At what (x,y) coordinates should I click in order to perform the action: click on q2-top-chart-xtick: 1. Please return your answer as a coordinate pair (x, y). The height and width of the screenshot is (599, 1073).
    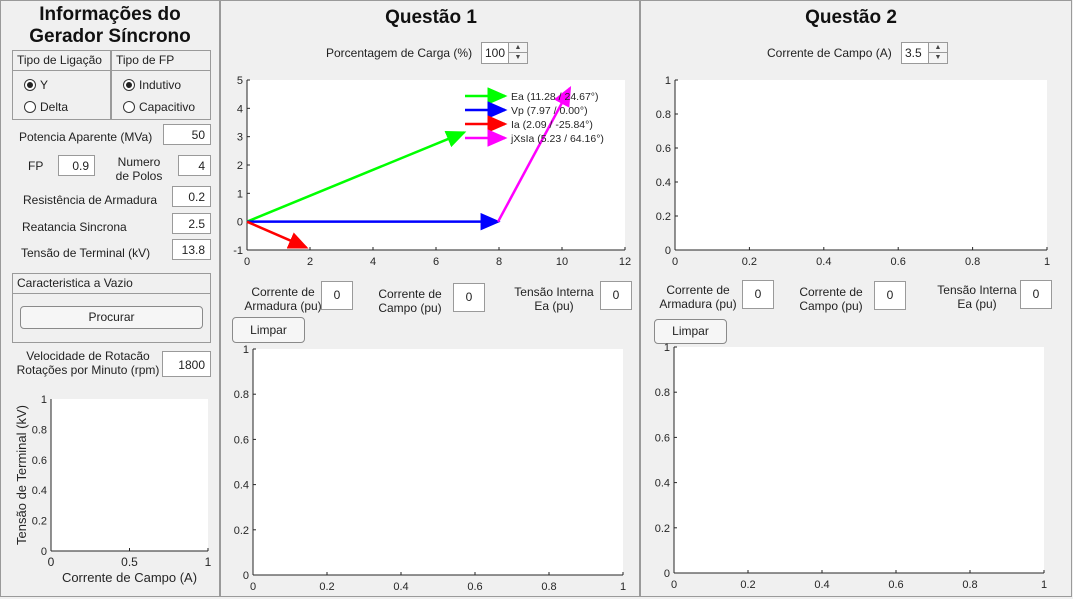
    Looking at the image, I should click on (1047, 262).